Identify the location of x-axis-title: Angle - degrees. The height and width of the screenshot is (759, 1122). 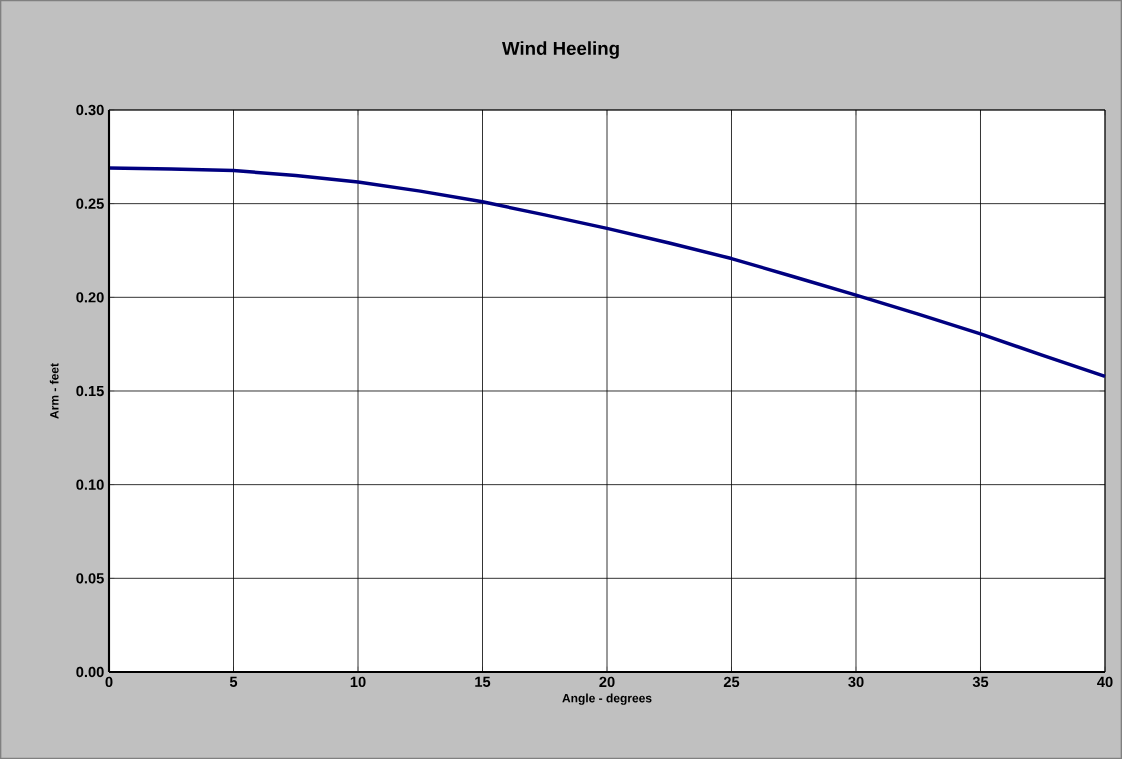
(607, 699).